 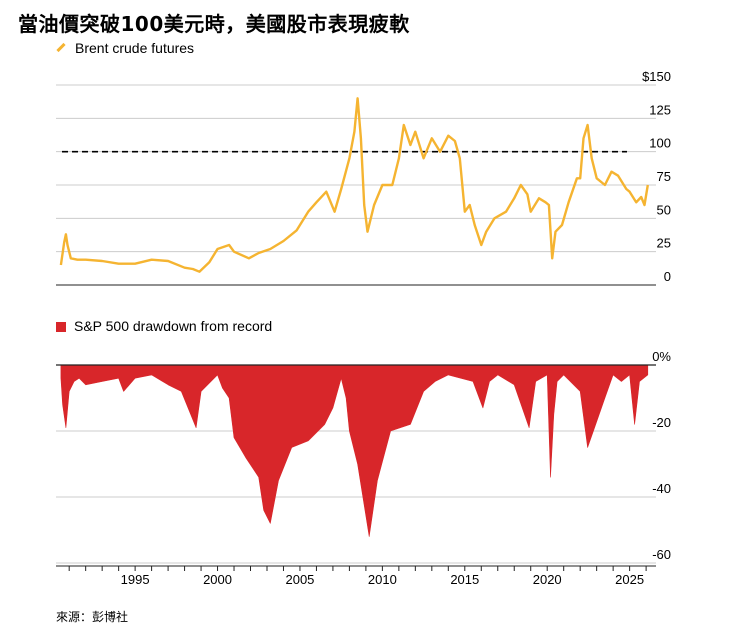 I want to click on legend-box-swatch, so click(x=61, y=327).